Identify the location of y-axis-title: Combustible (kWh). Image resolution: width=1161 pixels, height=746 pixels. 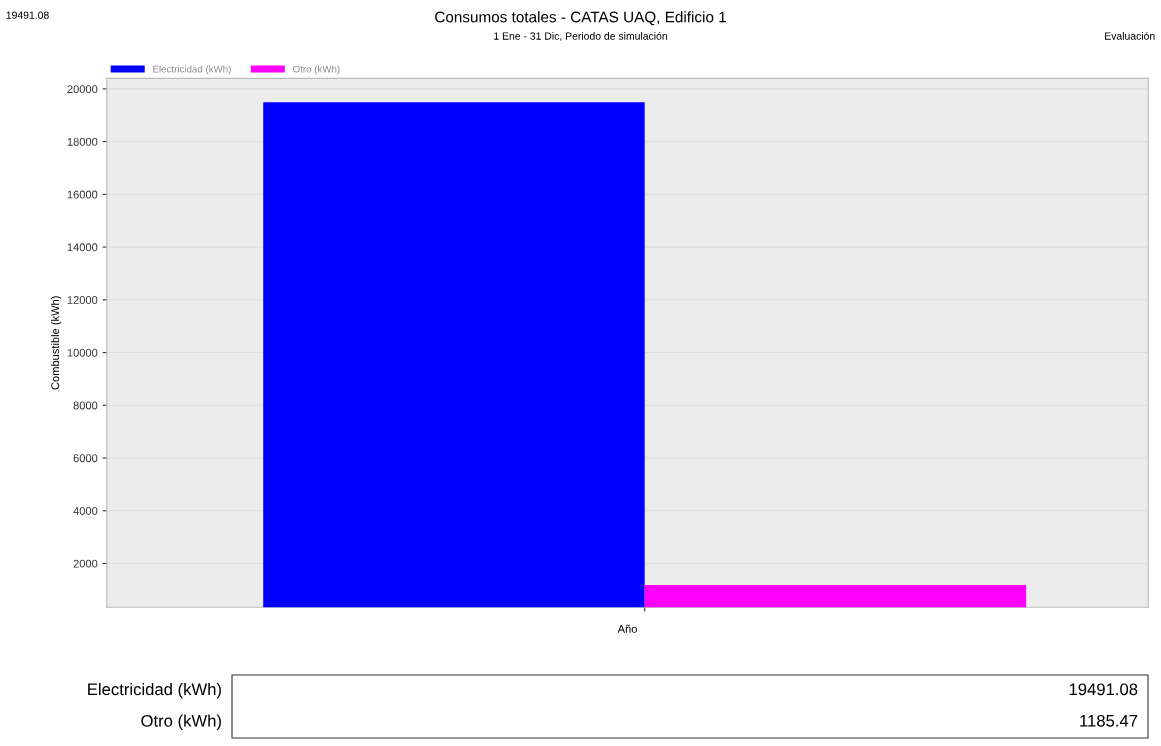
(56, 343).